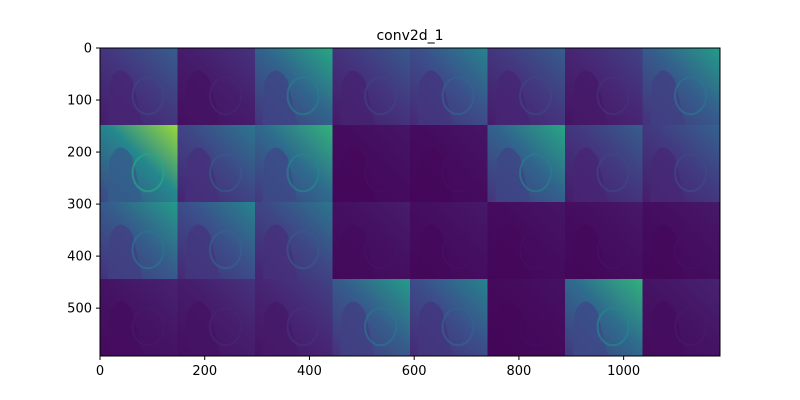  What do you see at coordinates (623, 371) in the screenshot?
I see `x-tick-label: 1000` at bounding box center [623, 371].